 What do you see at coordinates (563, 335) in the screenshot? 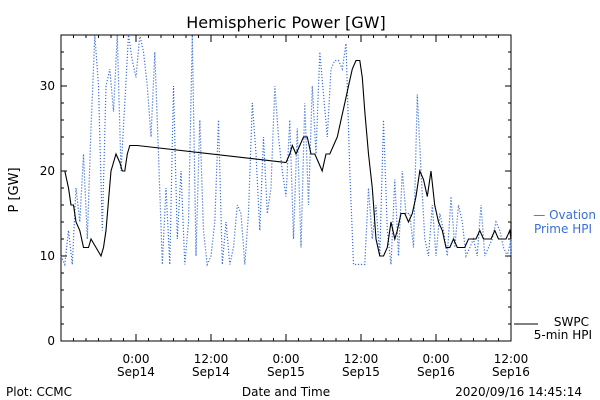
I see `legend-swpc-line2: 5-min HPI` at bounding box center [563, 335].